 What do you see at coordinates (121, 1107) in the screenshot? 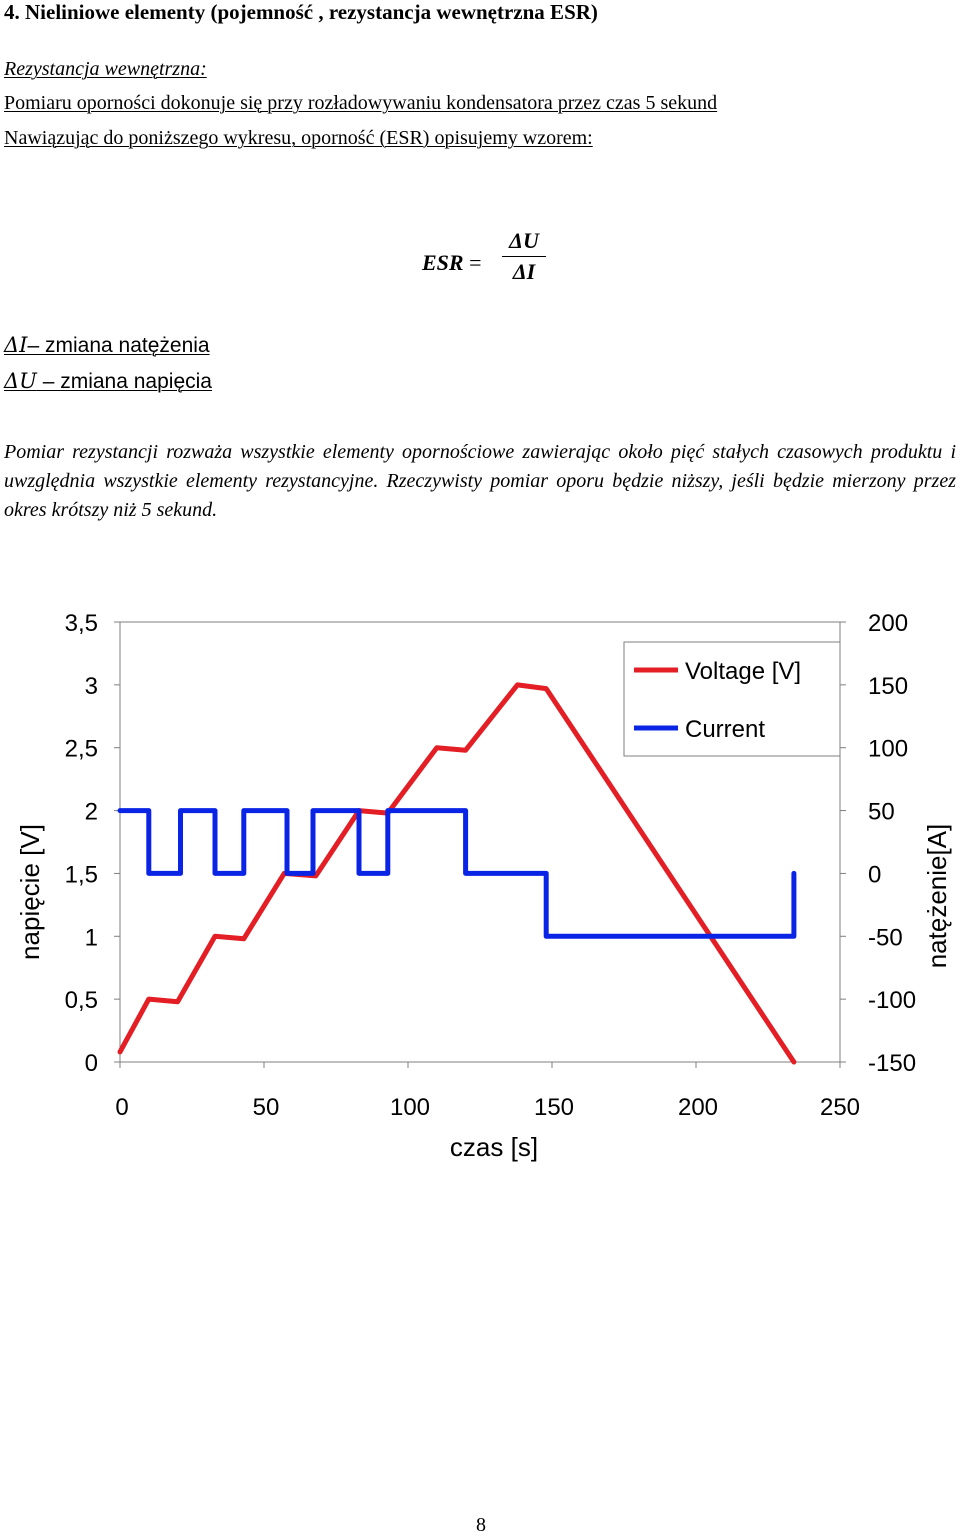
I see `x-tick-label: 0` at bounding box center [121, 1107].